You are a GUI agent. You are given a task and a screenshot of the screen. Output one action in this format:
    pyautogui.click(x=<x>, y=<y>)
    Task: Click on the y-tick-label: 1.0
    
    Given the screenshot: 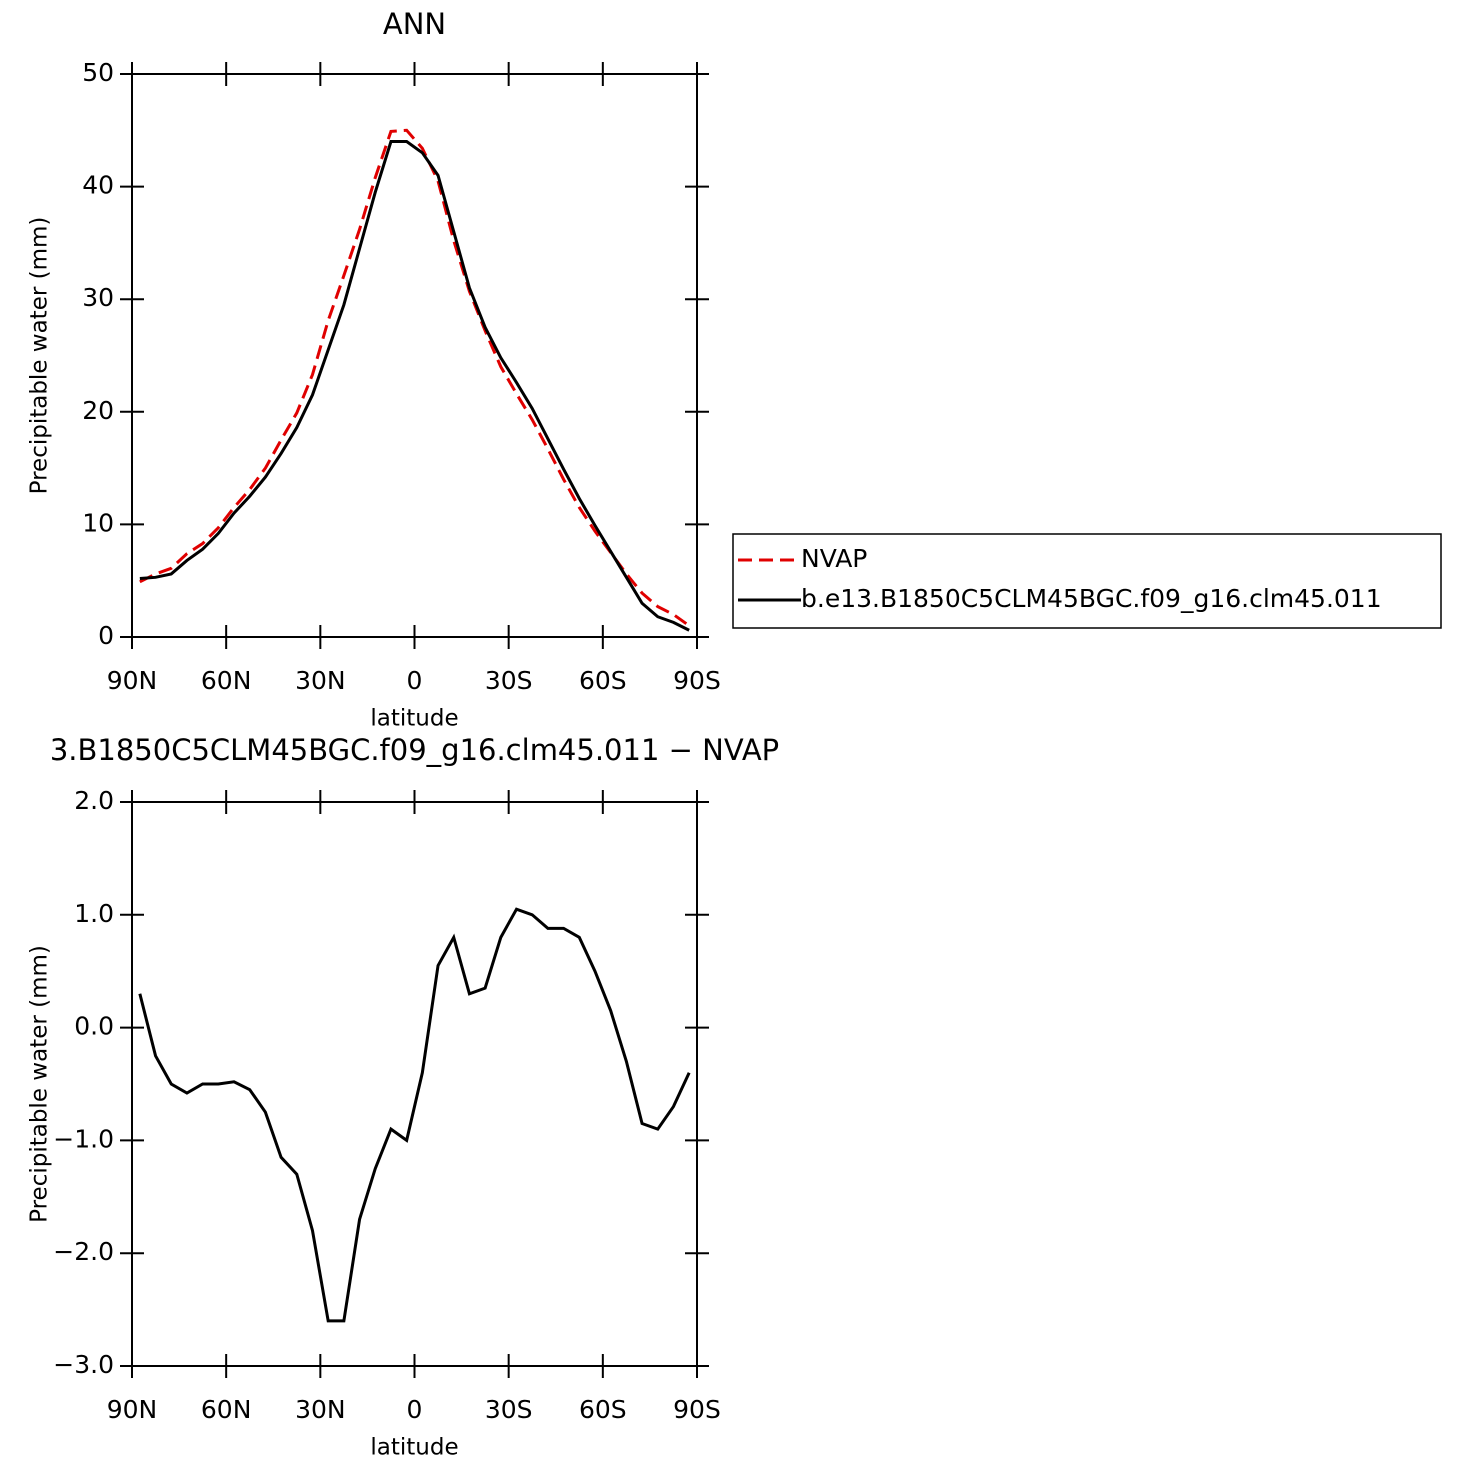 What is the action you would take?
    pyautogui.click(x=94, y=913)
    